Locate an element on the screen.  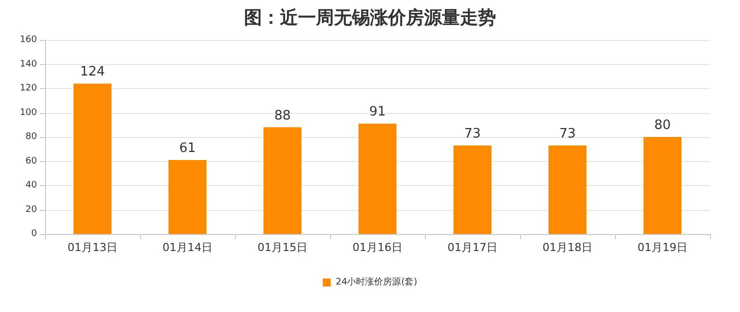
data-label: 91 is located at coordinates (377, 112).